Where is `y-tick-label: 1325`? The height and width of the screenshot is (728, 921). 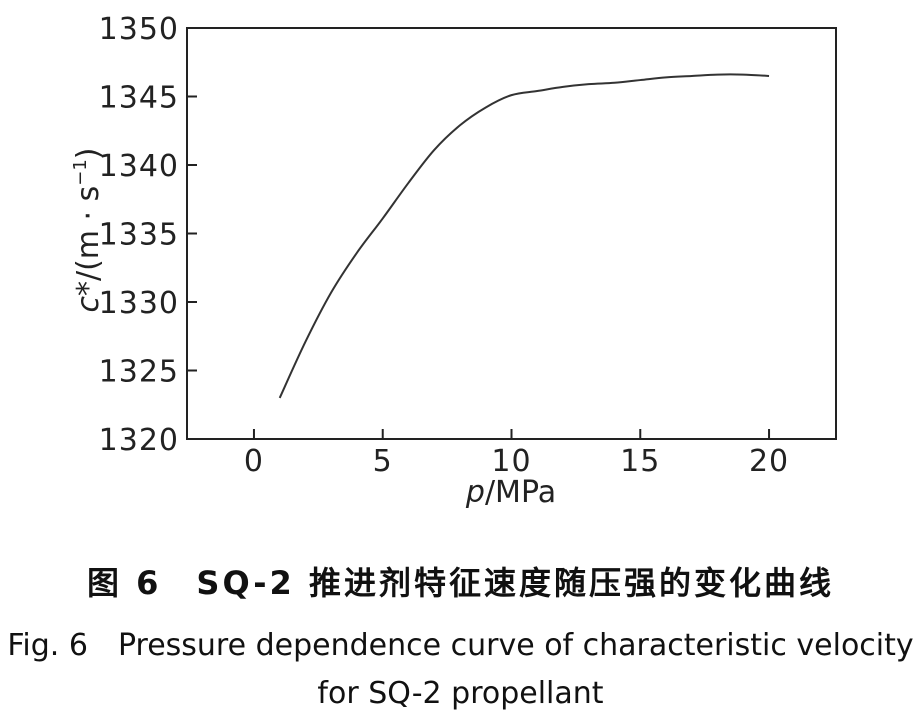
y-tick-label: 1325 is located at coordinates (139, 372).